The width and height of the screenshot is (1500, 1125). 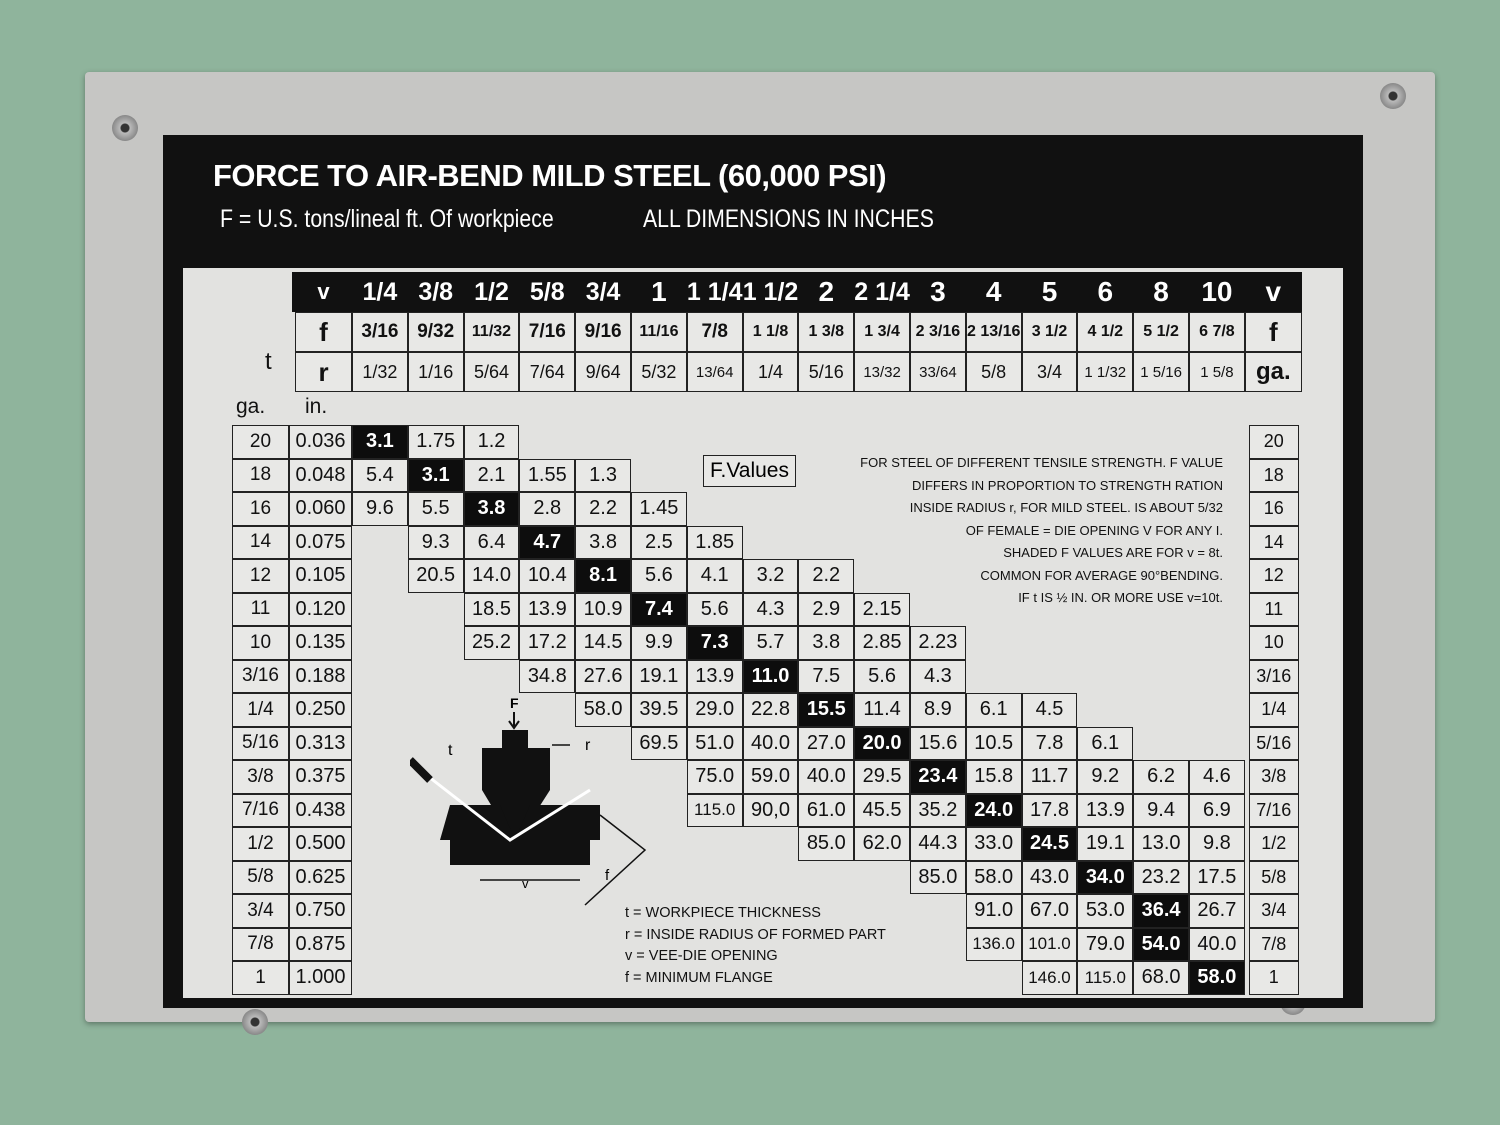 What do you see at coordinates (714, 332) in the screenshot?
I see `f-header-6: 7/8` at bounding box center [714, 332].